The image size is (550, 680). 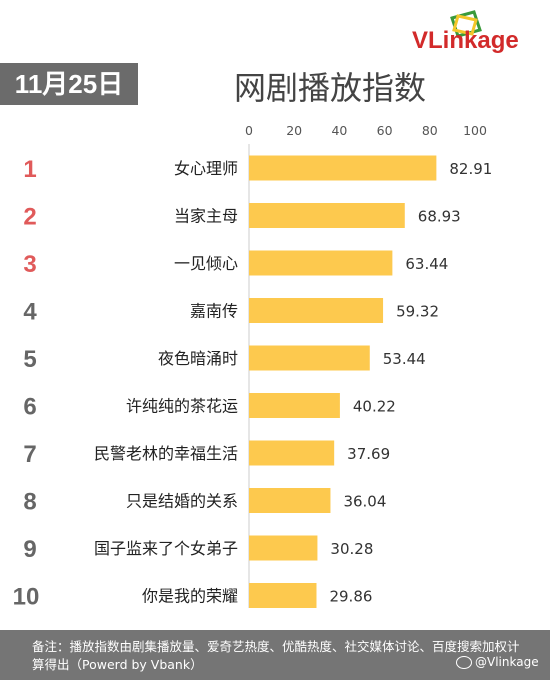 I want to click on bar-value-label: 30.28, so click(x=351, y=549).